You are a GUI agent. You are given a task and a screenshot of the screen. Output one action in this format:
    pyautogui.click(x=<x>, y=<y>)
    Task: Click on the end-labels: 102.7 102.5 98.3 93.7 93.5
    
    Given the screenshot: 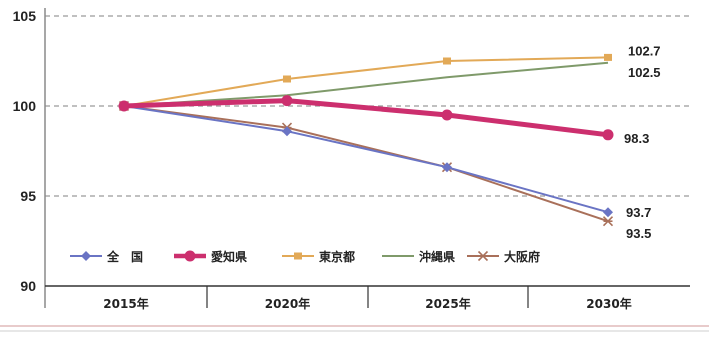 What is the action you would take?
    pyautogui.click(x=642, y=142)
    